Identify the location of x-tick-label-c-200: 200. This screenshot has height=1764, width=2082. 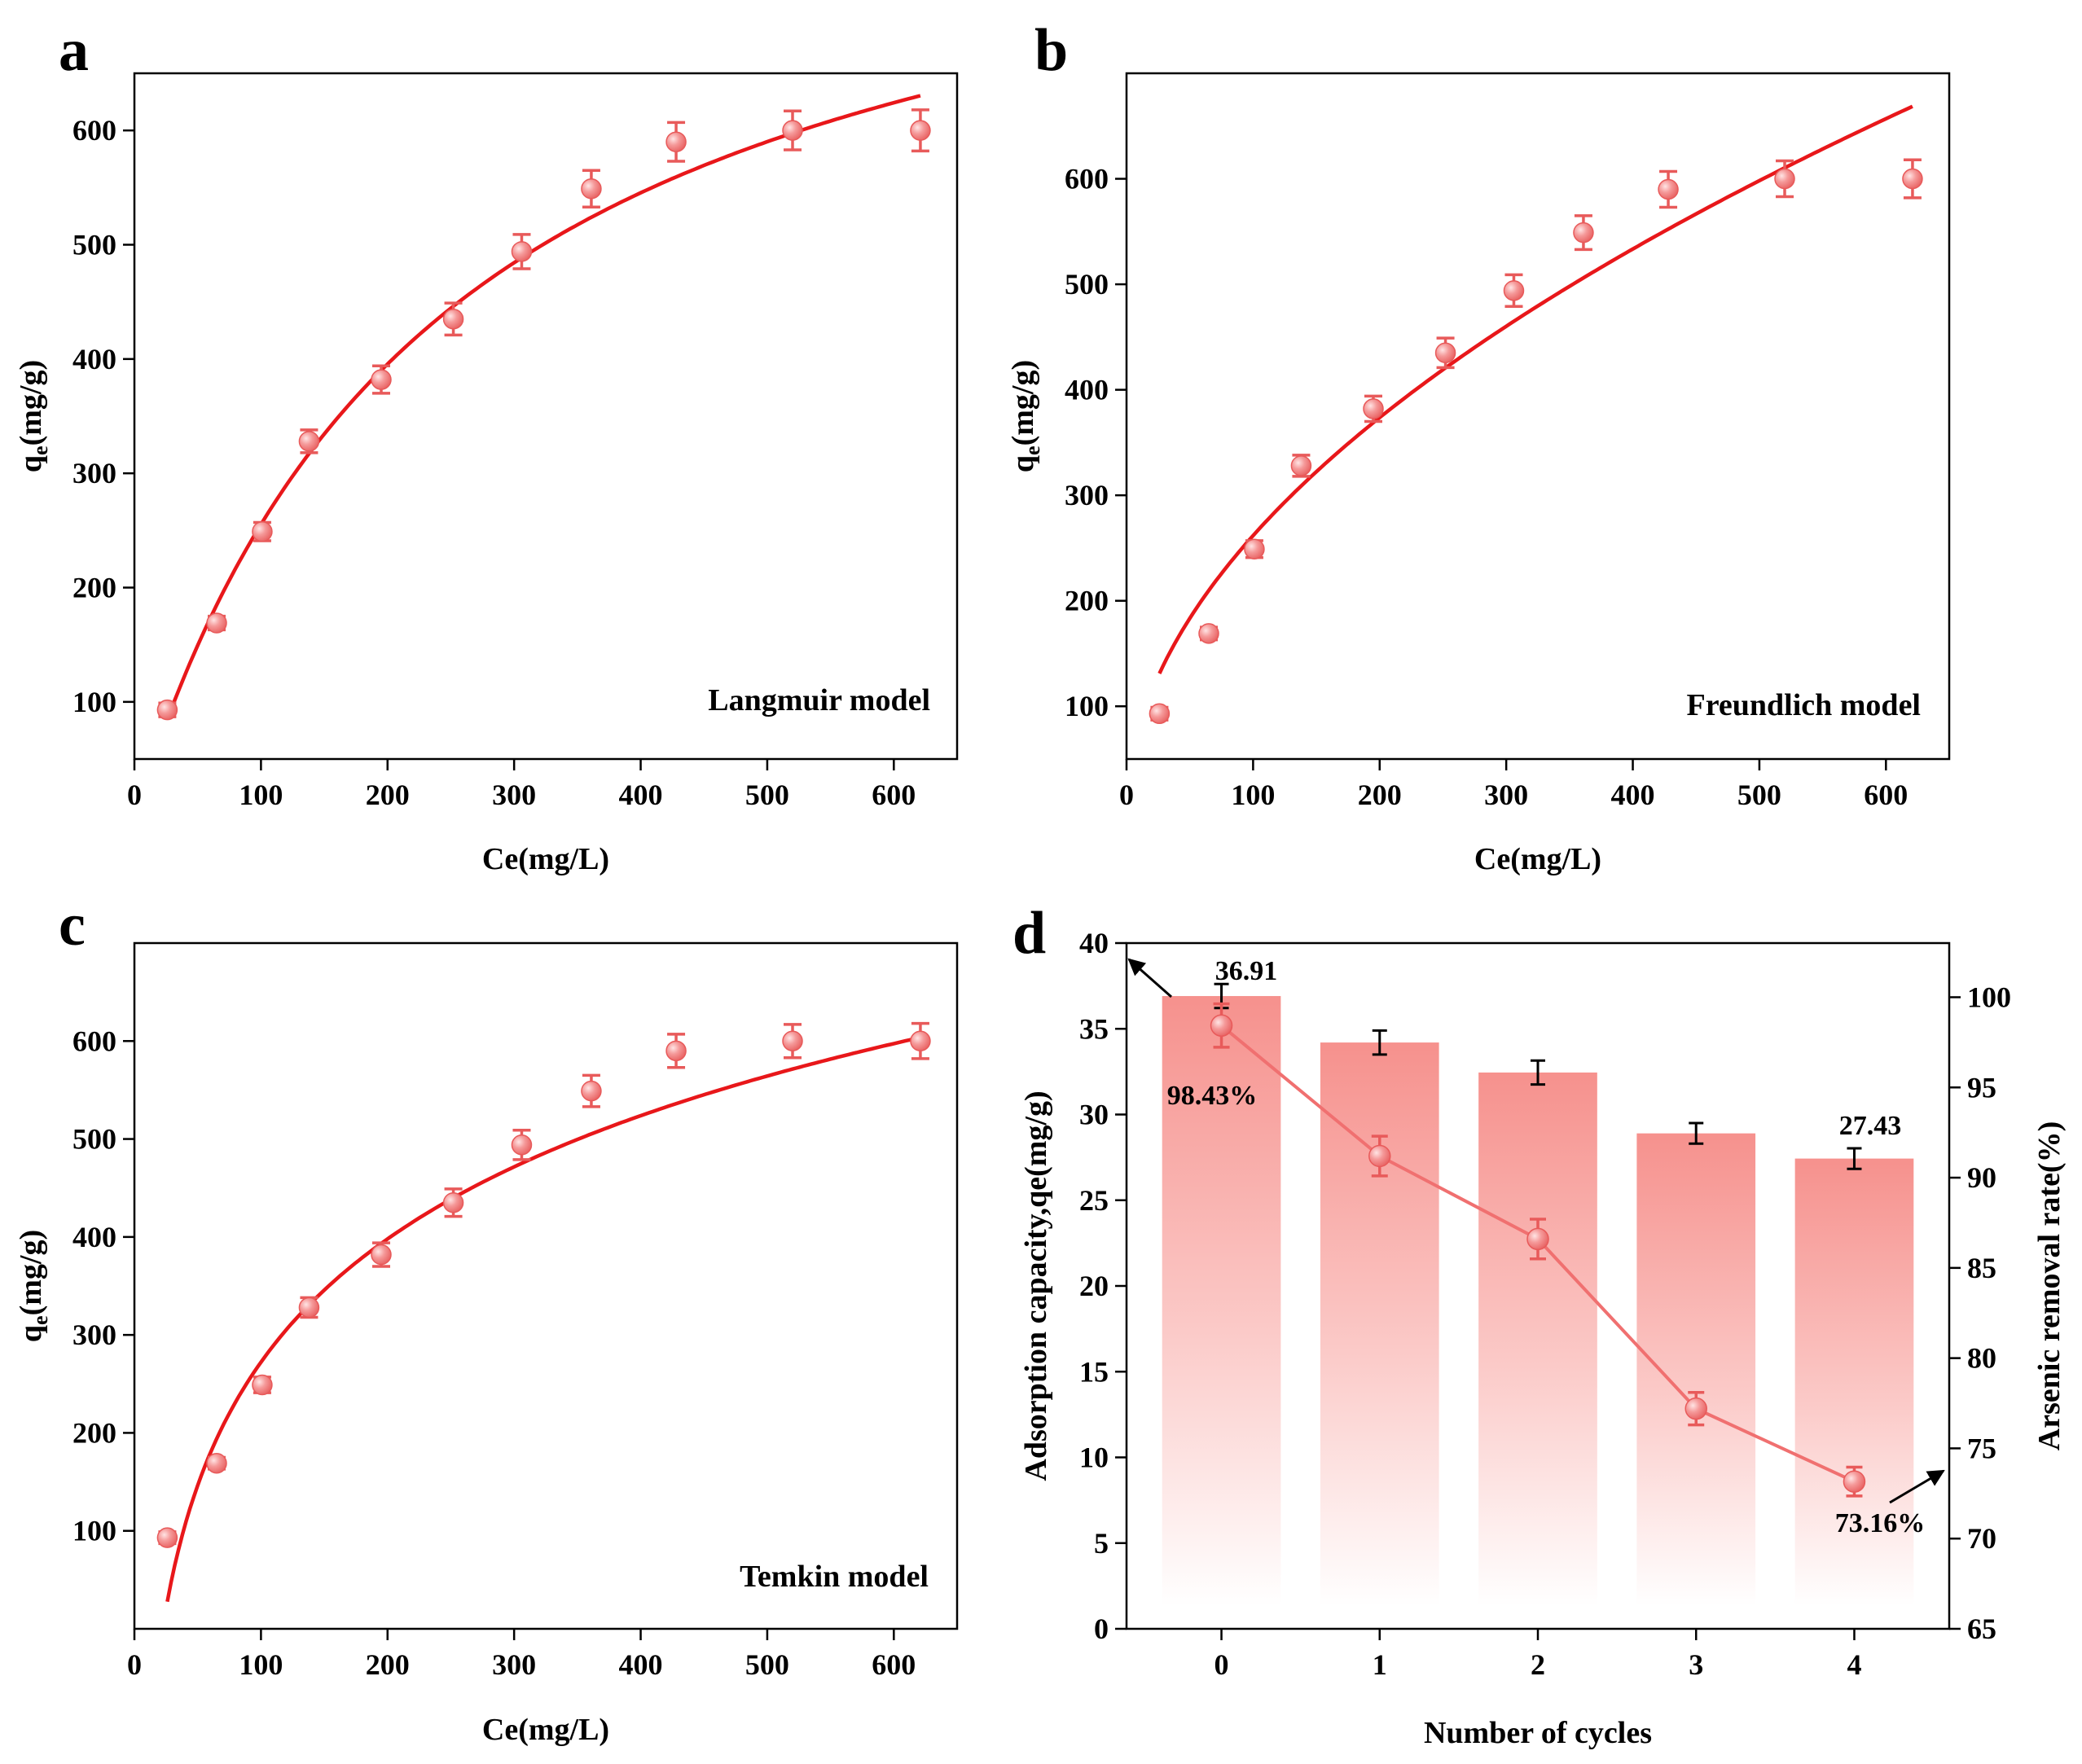
(388, 1664).